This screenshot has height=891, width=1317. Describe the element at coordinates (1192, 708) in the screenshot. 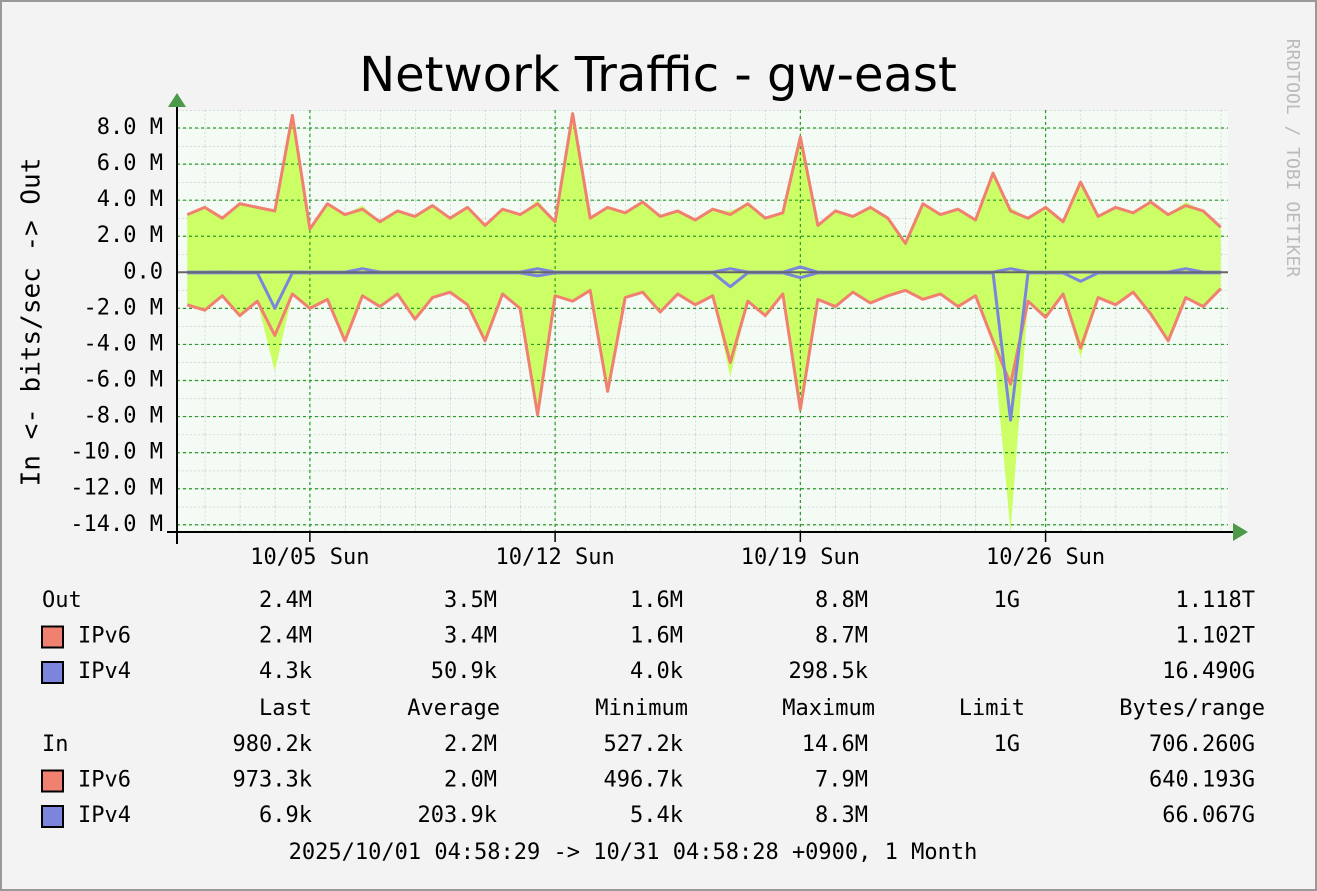

I see `stats-header: Bytes/range` at that location.